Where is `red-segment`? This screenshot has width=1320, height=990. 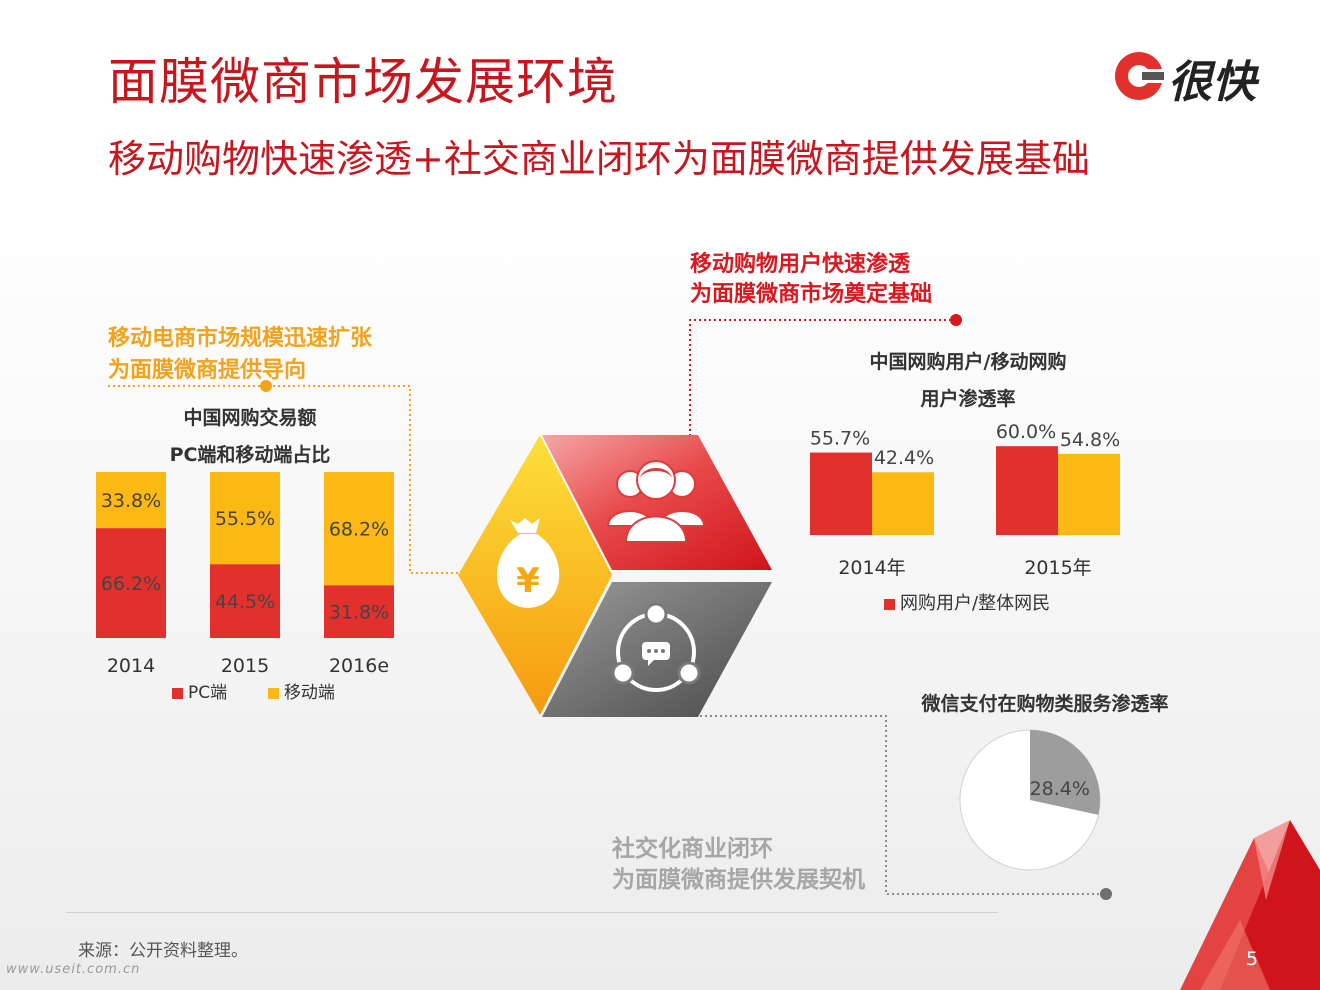 red-segment is located at coordinates (657, 502).